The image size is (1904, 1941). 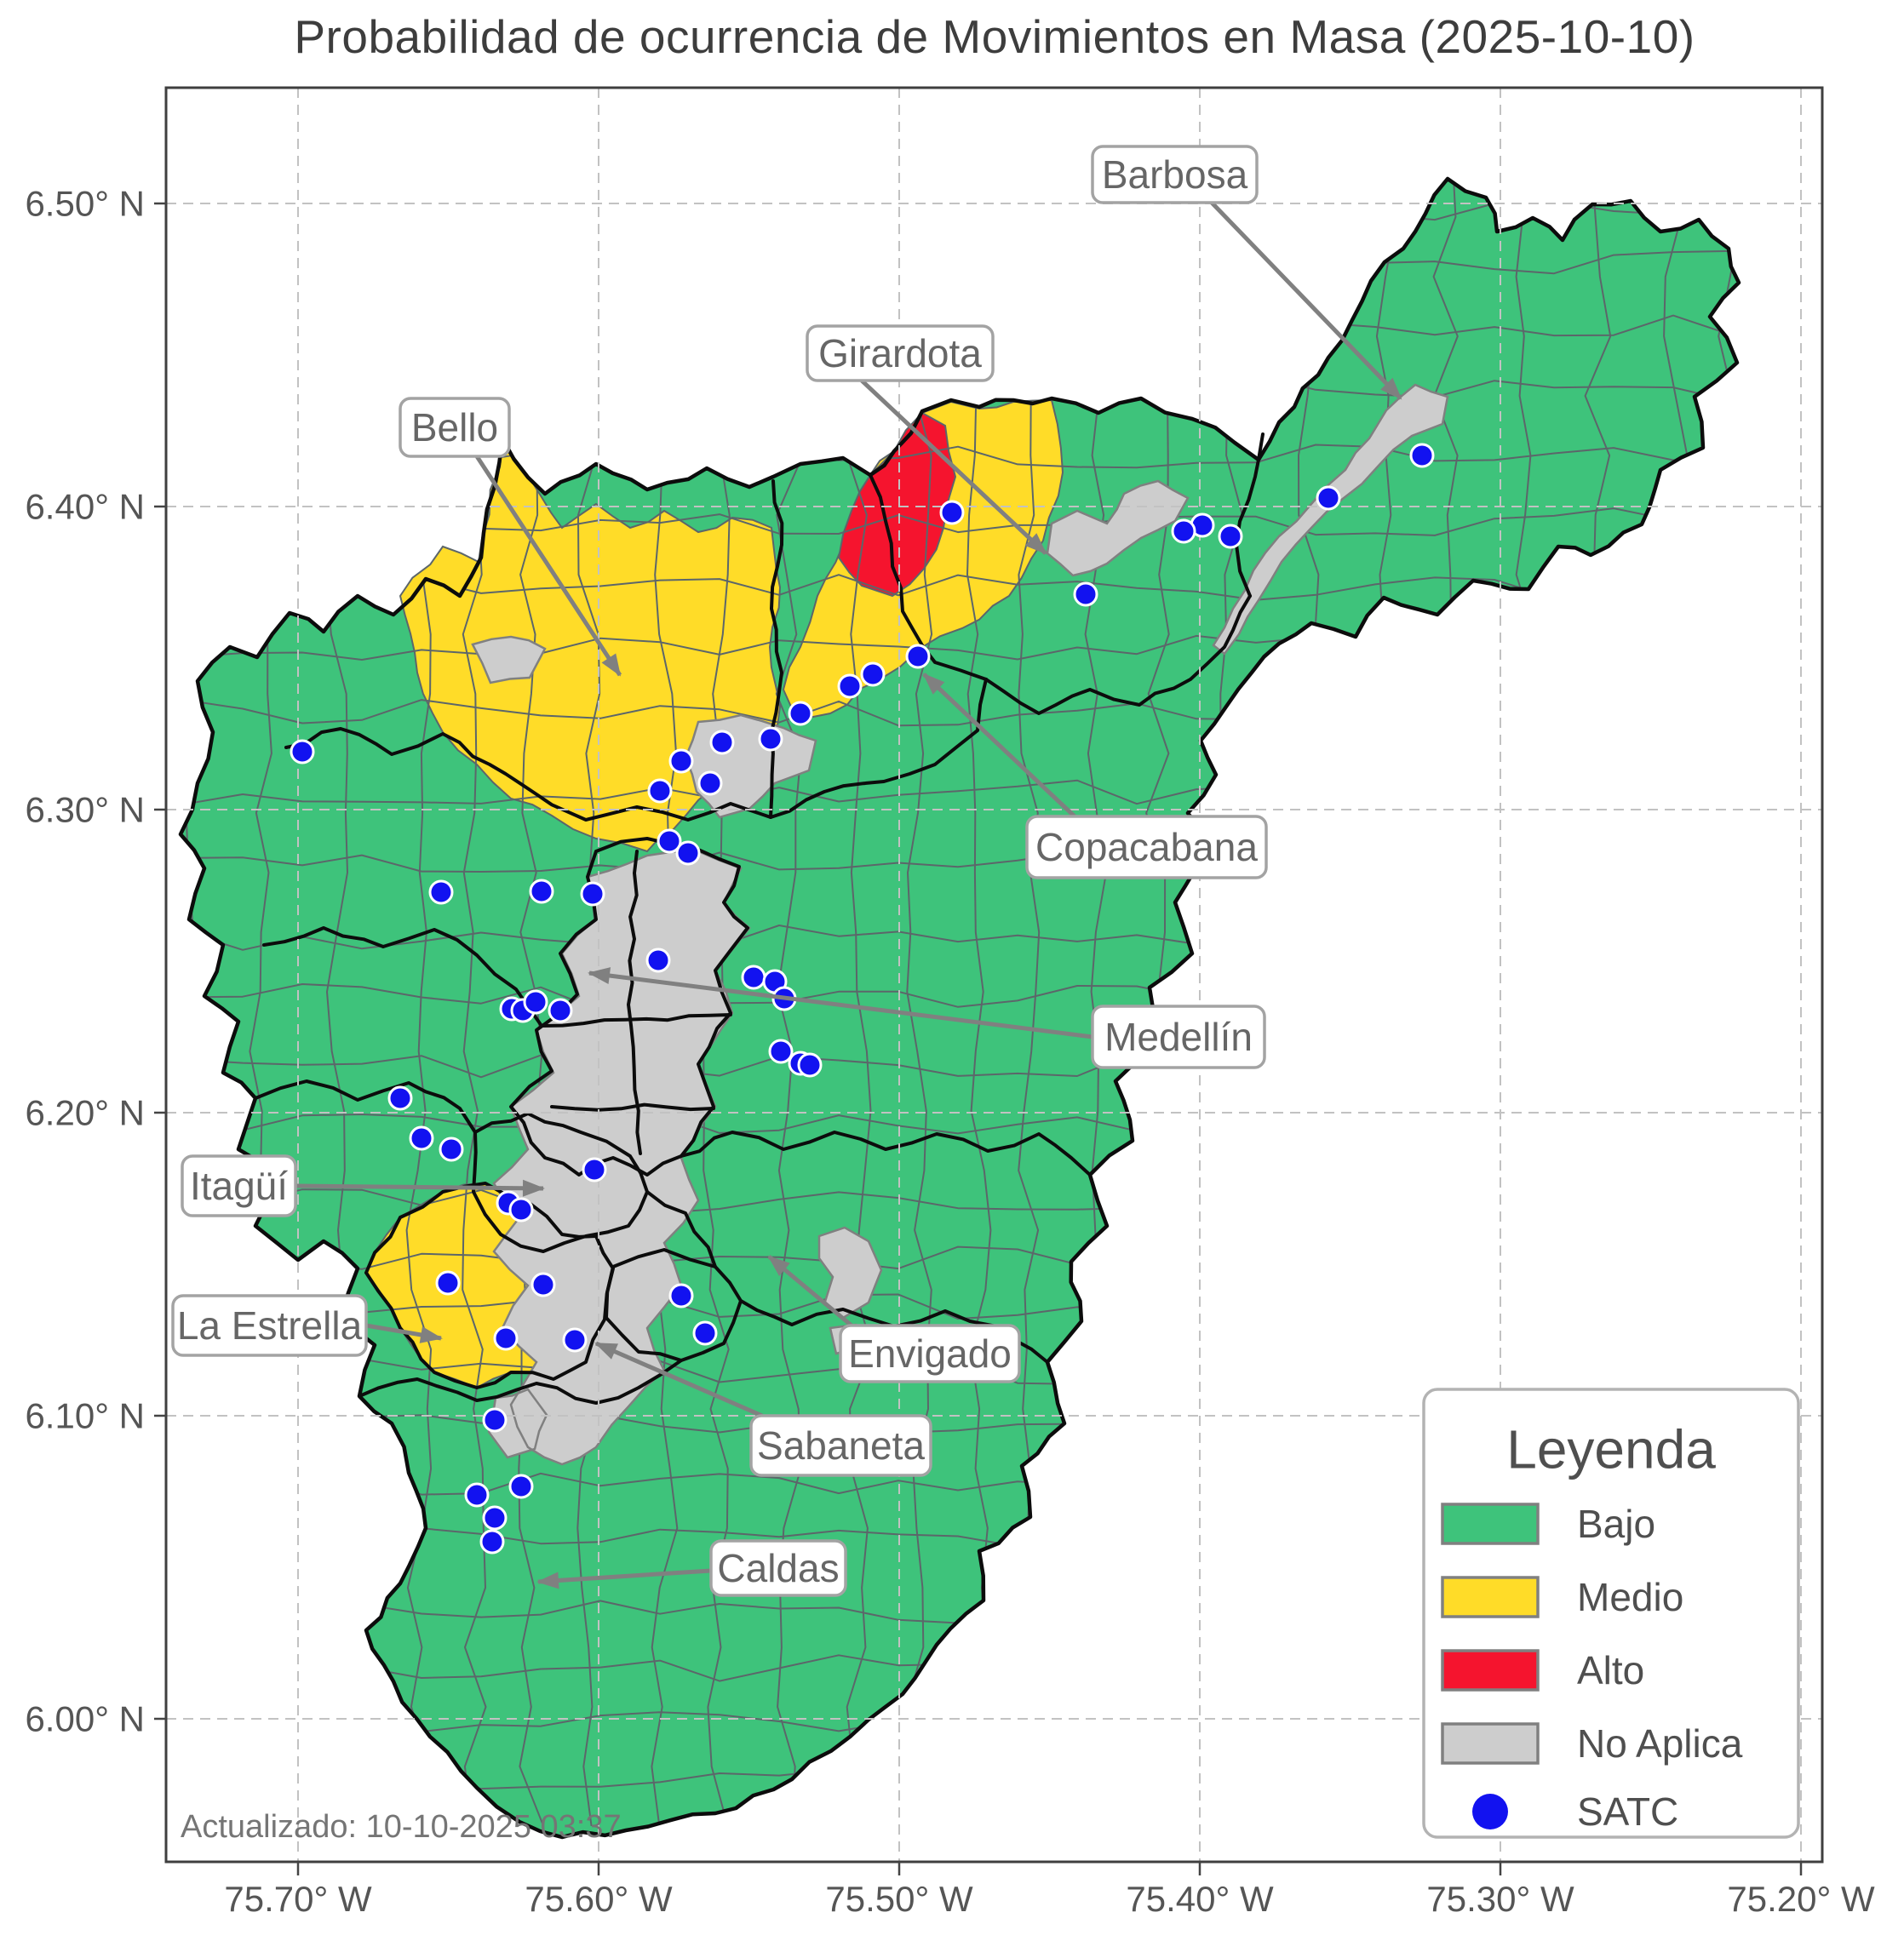 What do you see at coordinates (810, 1291) in the screenshot?
I see `callout-arrow-envigado` at bounding box center [810, 1291].